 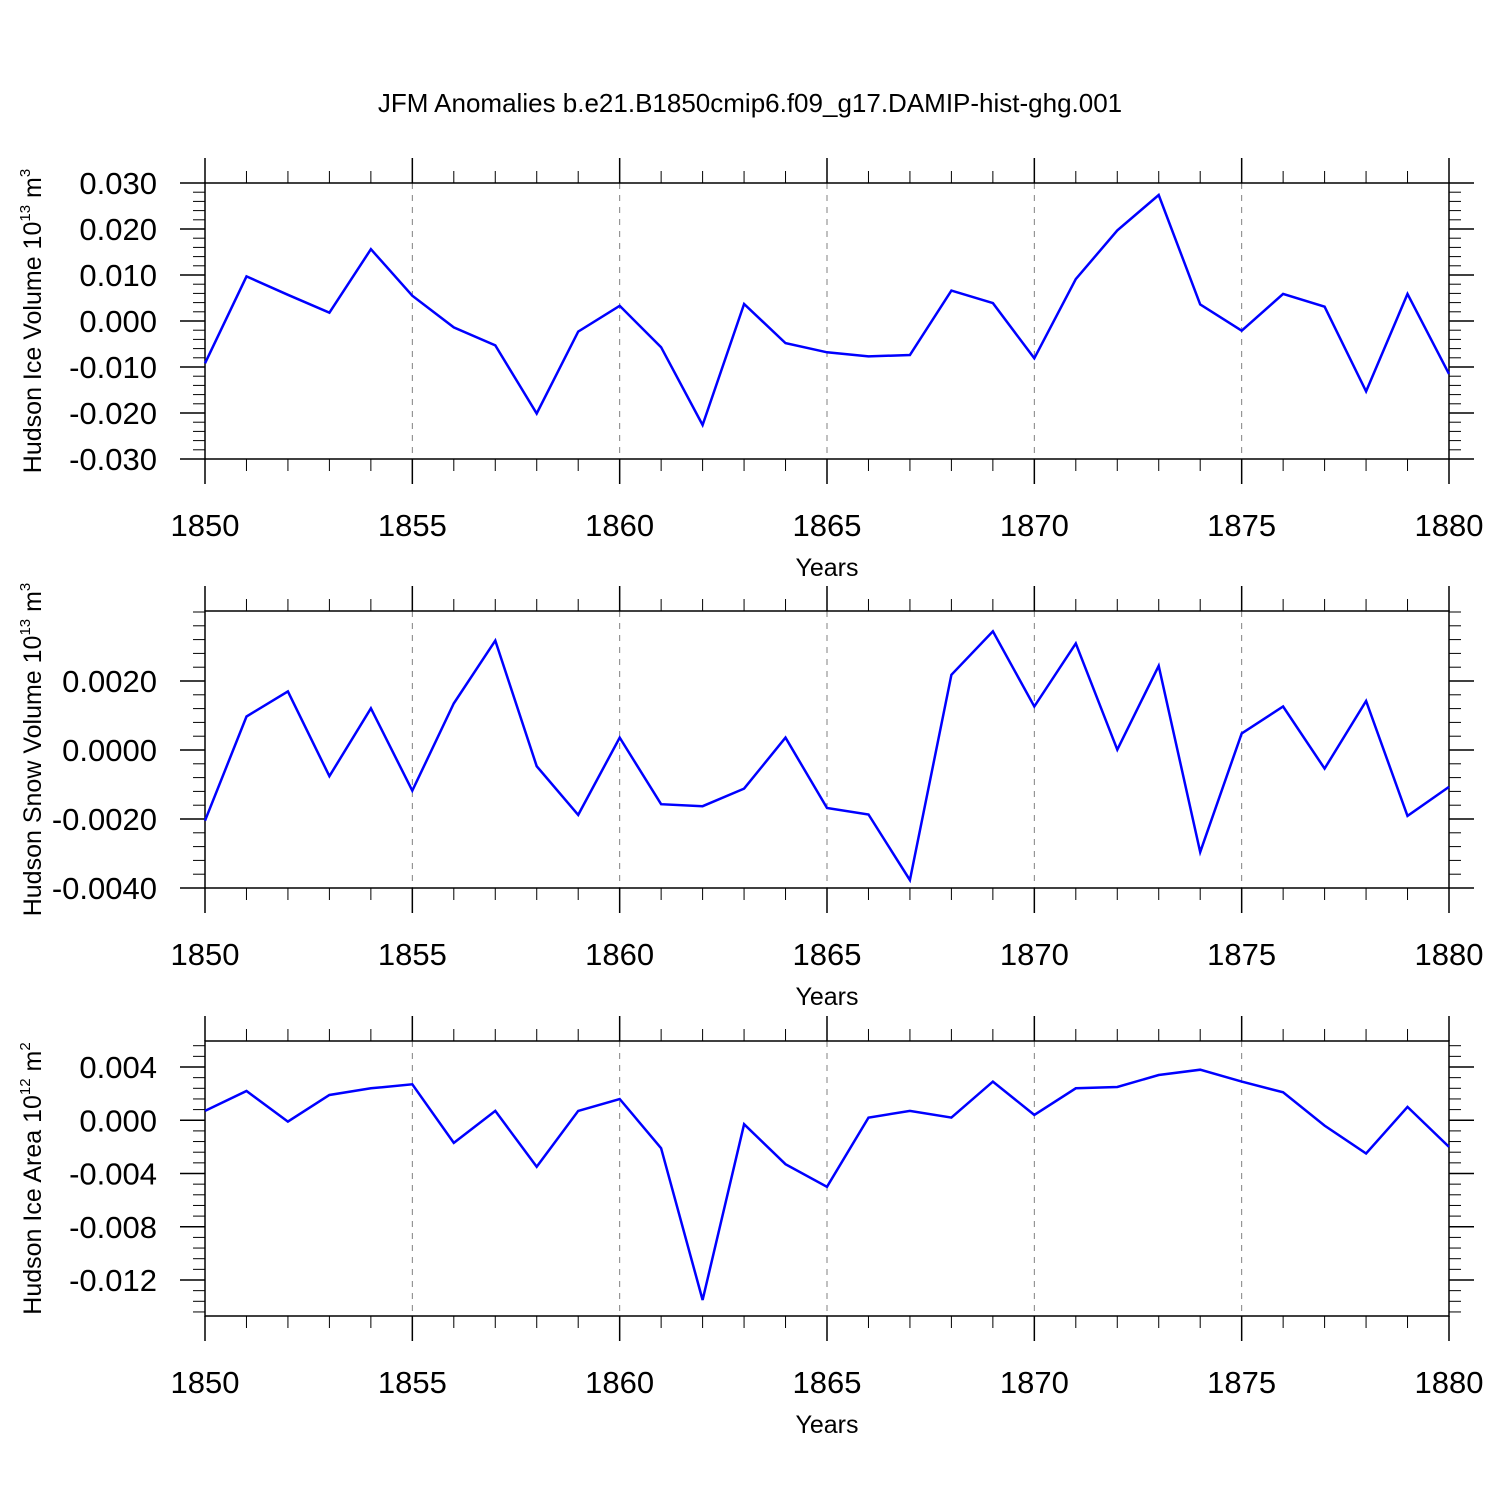 I want to click on y-axis-title-text: Hudson Ice Volume 10, so click(x=33, y=348).